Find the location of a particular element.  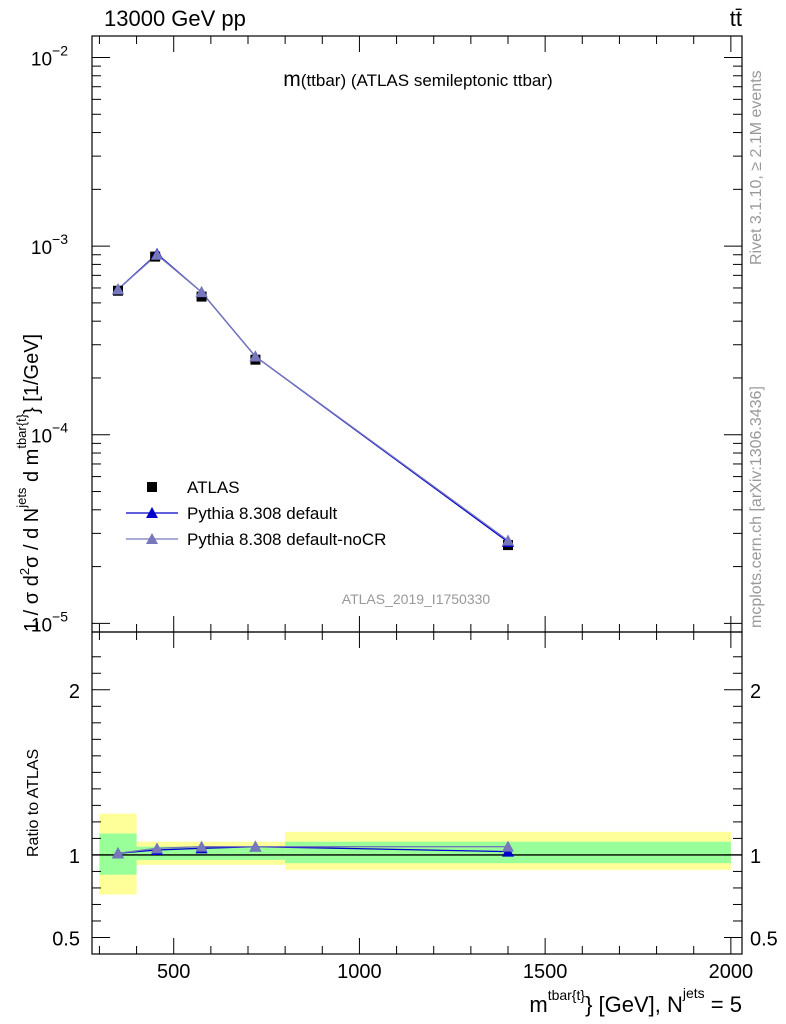

x-axis-label: mtbar{t}} [GeV], Njets = 5 is located at coordinates (635, 1001).